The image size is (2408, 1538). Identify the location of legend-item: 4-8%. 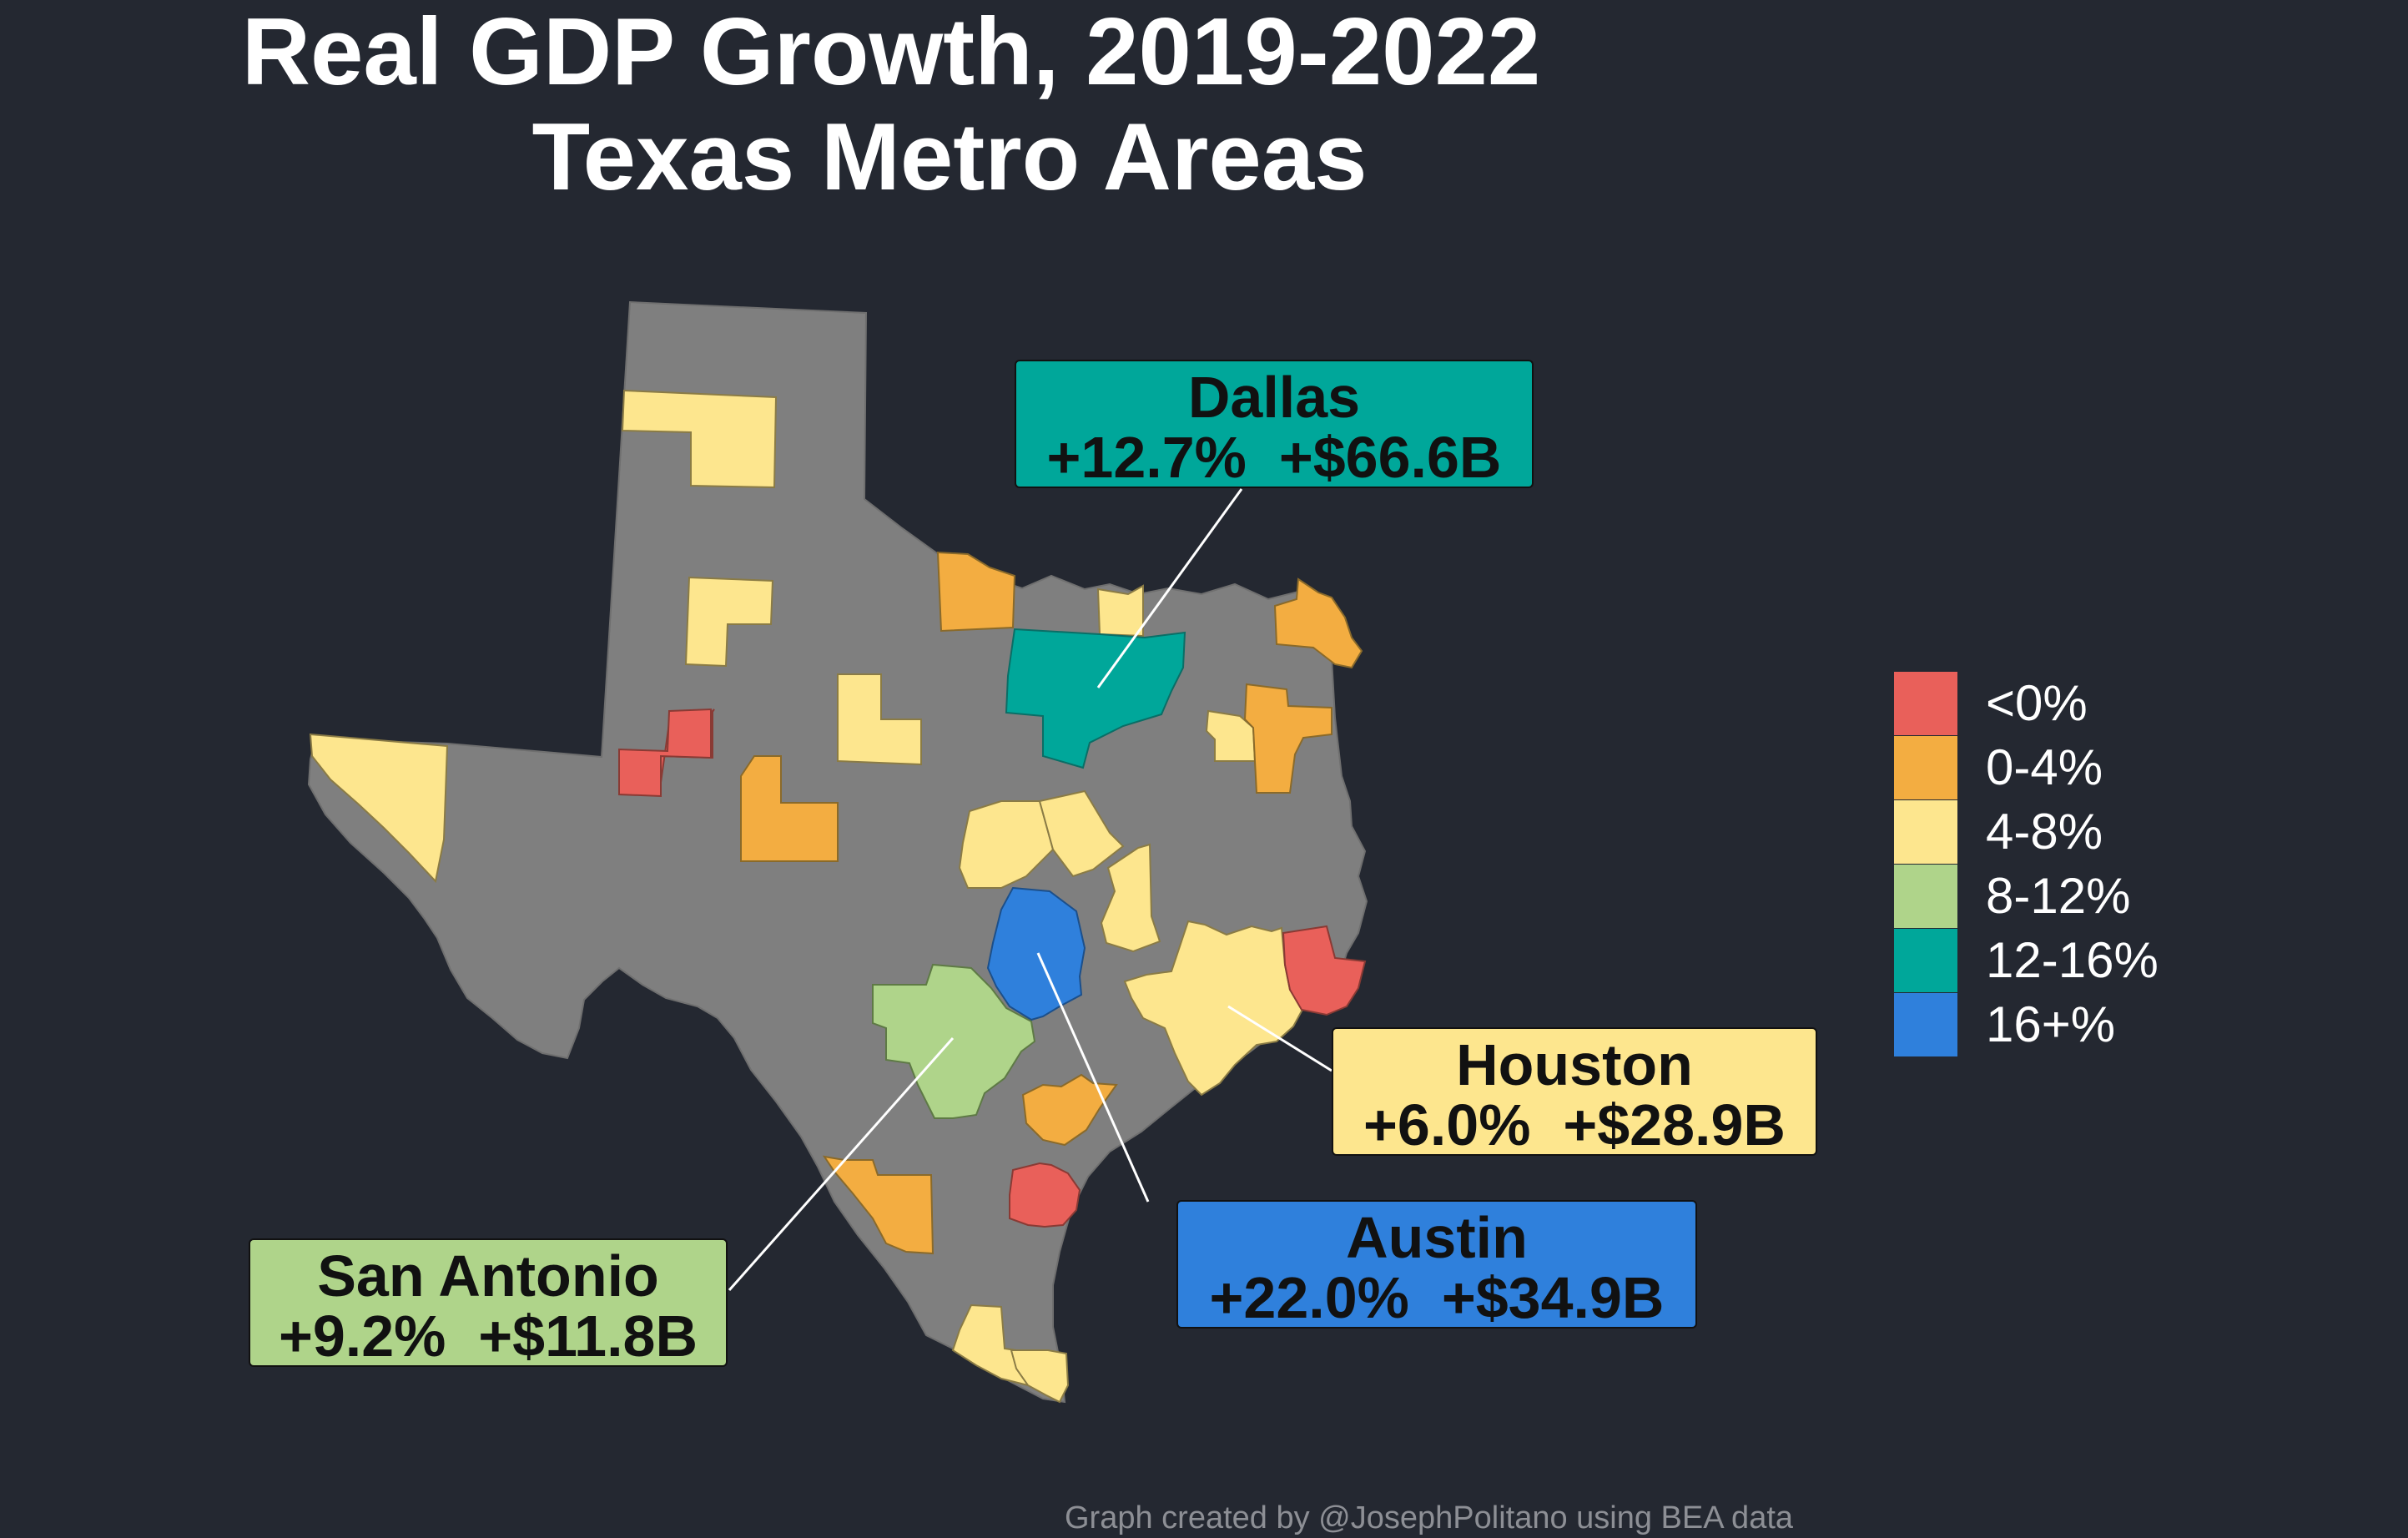
(2026, 831).